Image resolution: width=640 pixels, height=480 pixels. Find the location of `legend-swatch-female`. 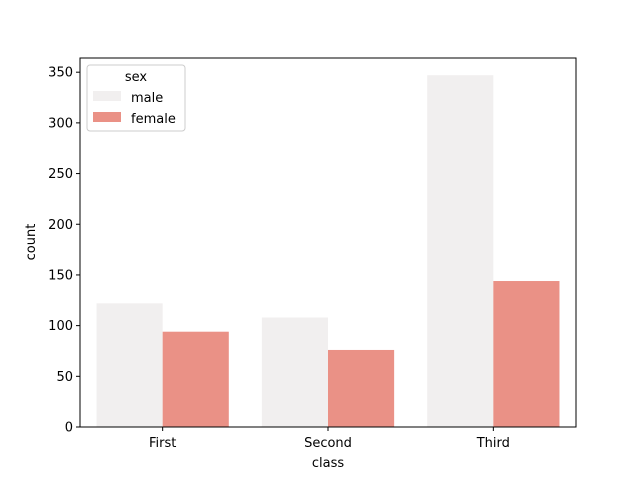

legend-swatch-female is located at coordinates (107, 117).